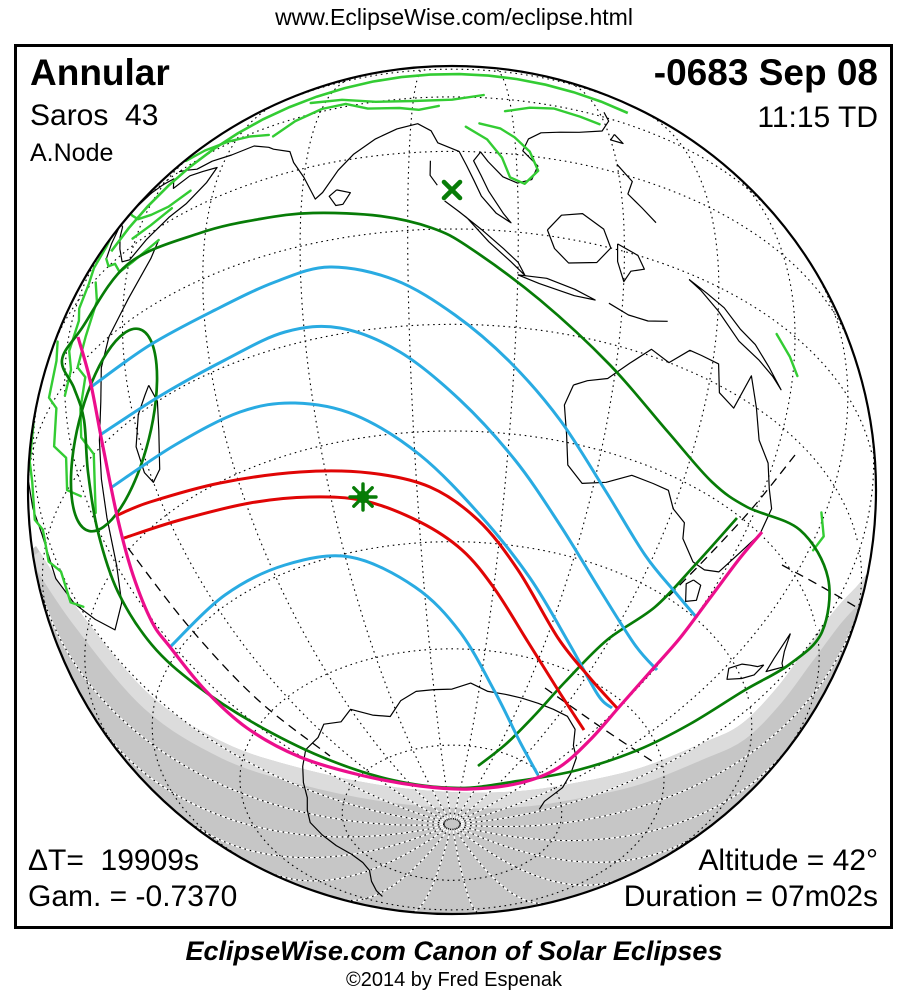 The image size is (908, 1004). What do you see at coordinates (114, 430) in the screenshot?
I see `west-sunrise-loop` at bounding box center [114, 430].